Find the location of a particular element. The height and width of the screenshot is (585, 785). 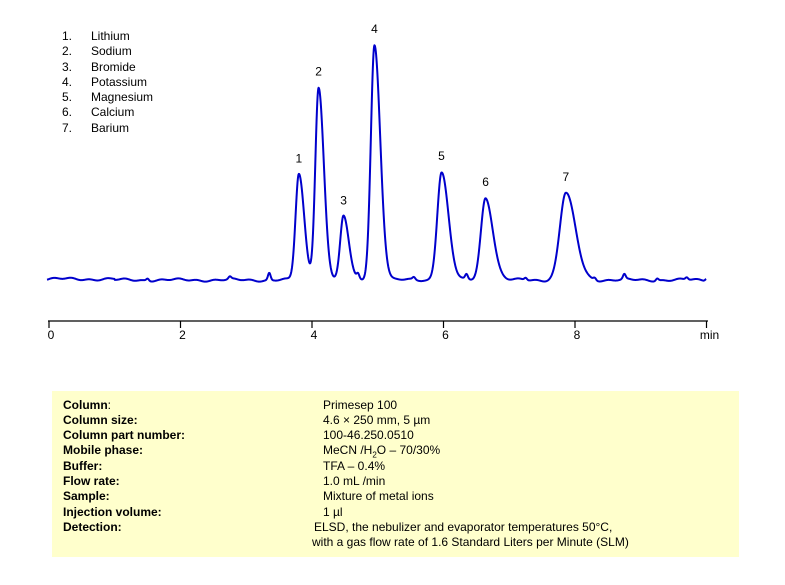

condition-label: Injection volume: is located at coordinates (112, 512).